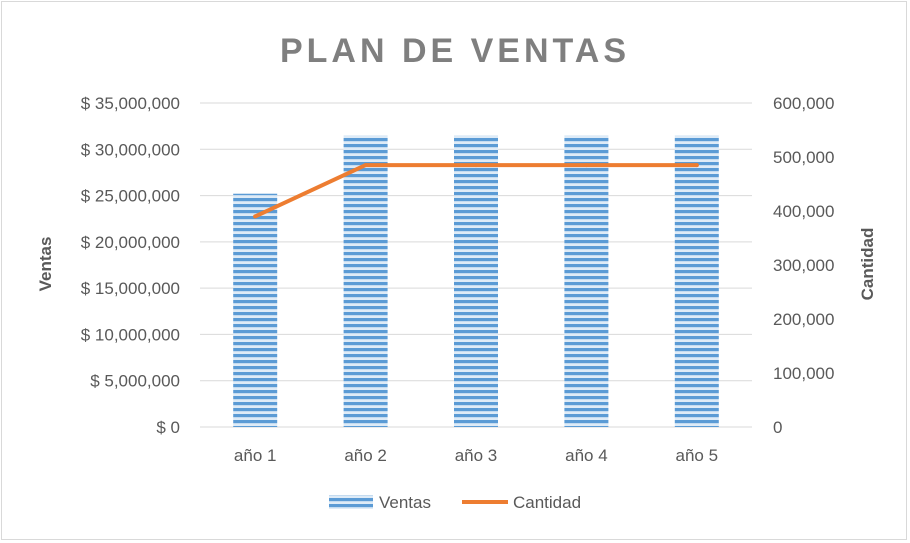 This screenshot has height=543, width=910. I want to click on y-axis-right-title: Cantidad, so click(867, 264).